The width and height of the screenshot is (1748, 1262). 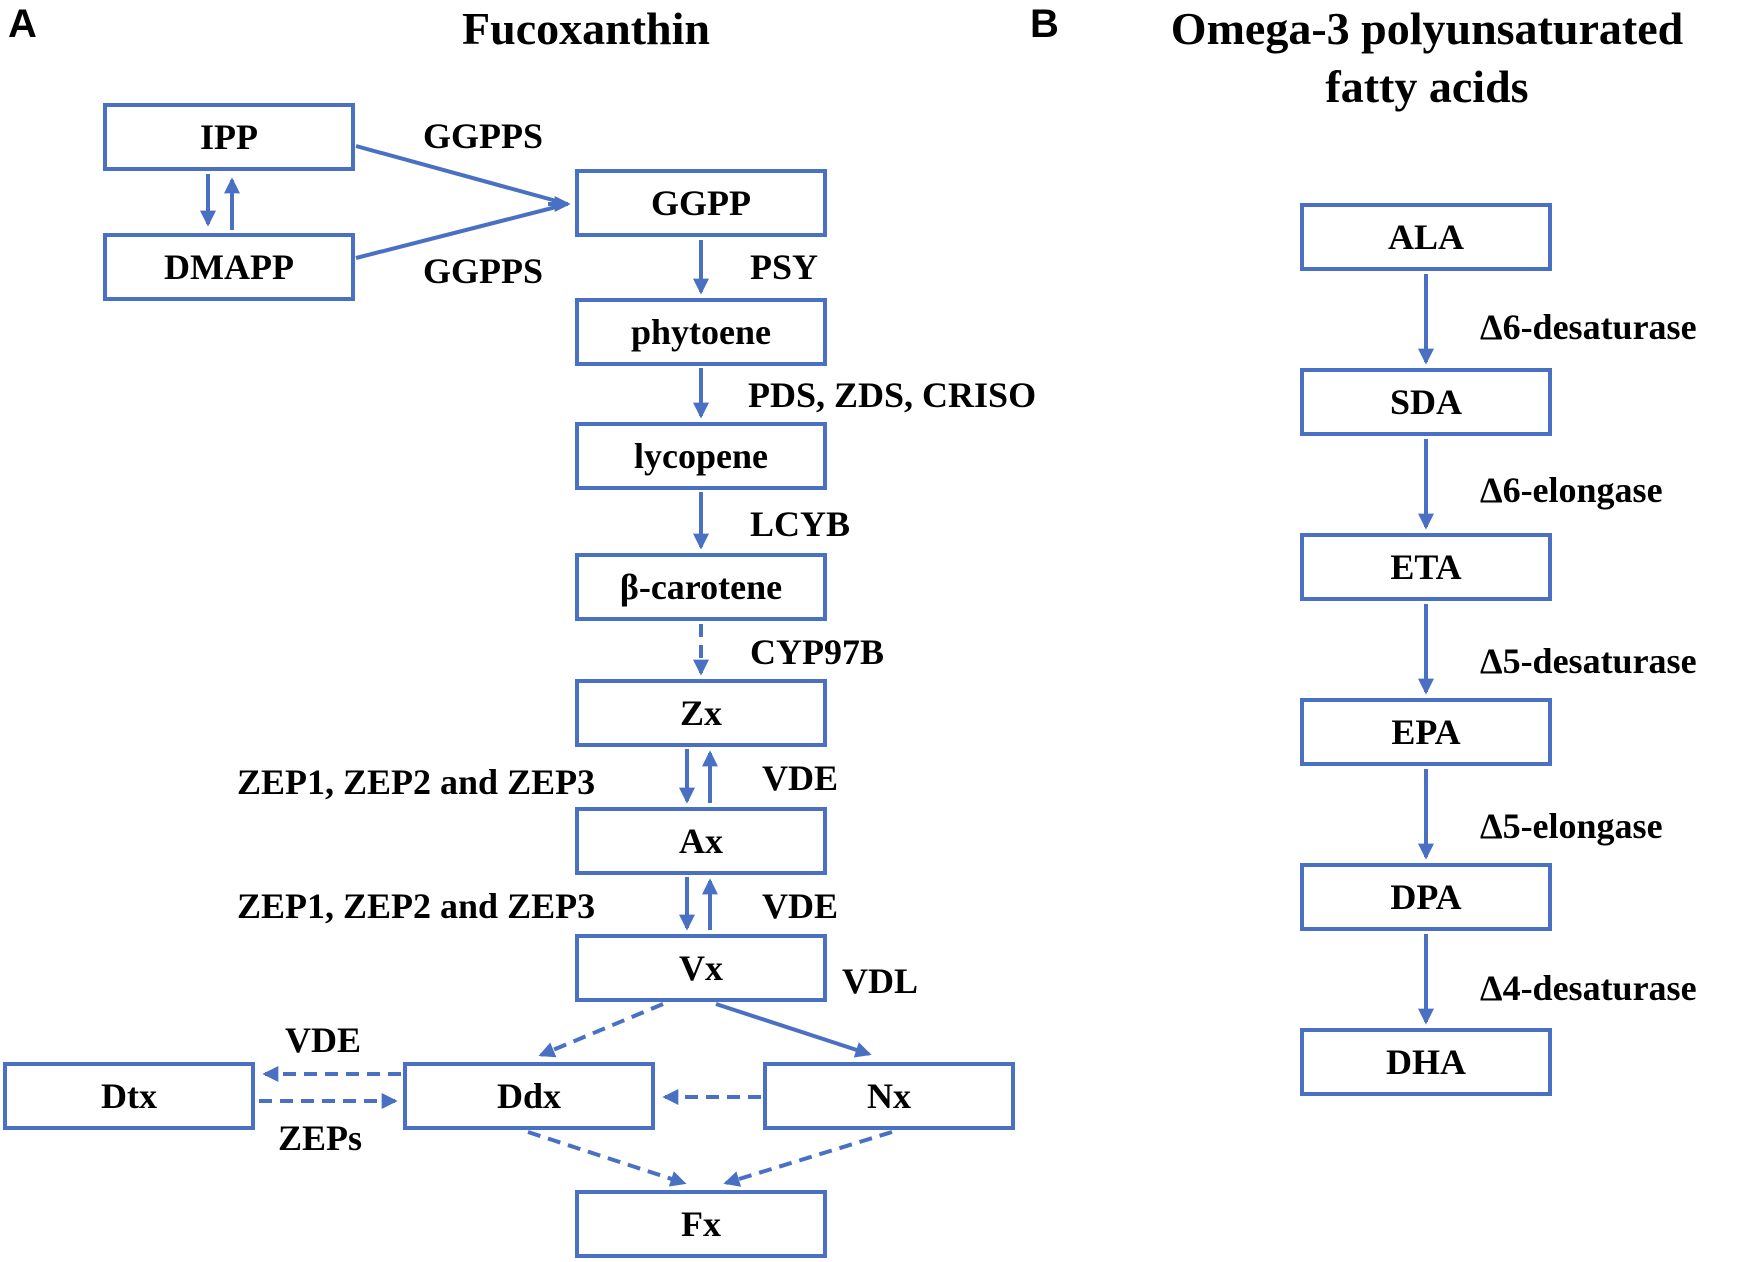 I want to click on enzyme-label-vde-lower: VDE, so click(x=800, y=906).